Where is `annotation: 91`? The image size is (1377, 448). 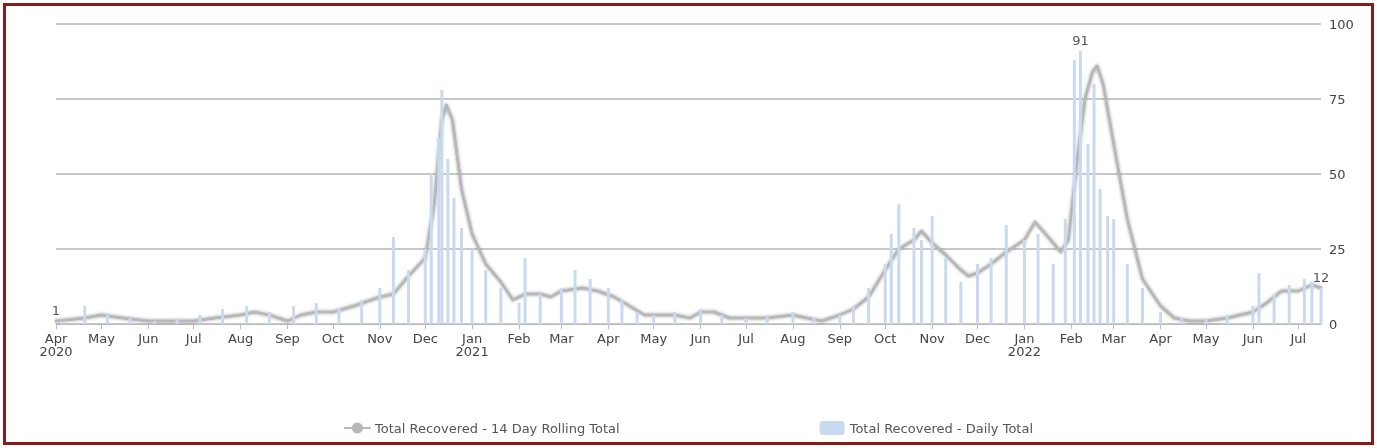 annotation: 91 is located at coordinates (1080, 40).